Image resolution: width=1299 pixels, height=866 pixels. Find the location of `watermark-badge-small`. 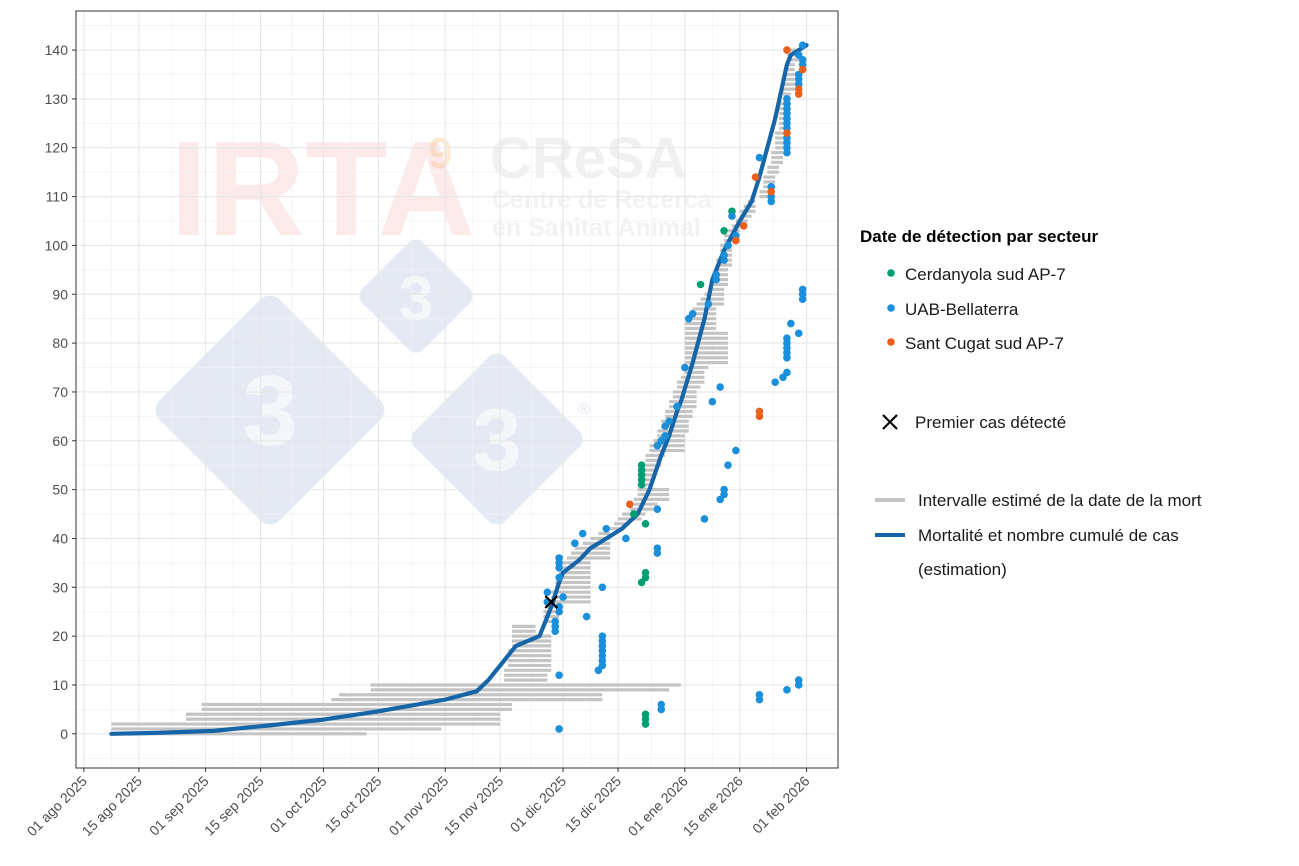

watermark-badge-small is located at coordinates (416, 296).